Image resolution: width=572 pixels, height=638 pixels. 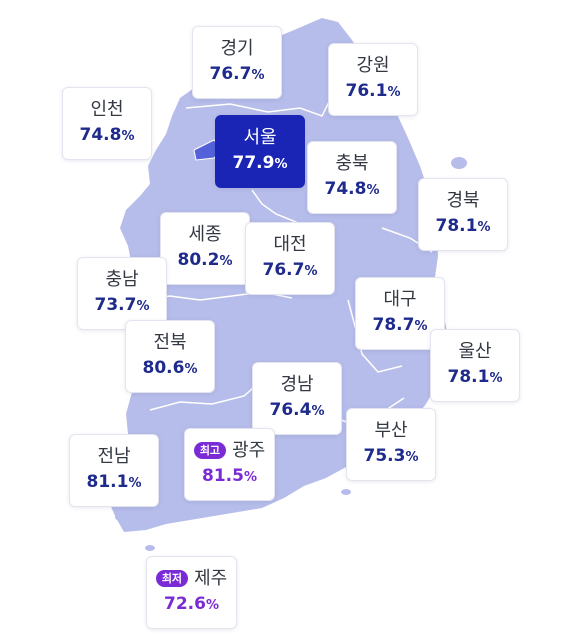 I want to click on region-value: 73.7%, so click(x=122, y=304).